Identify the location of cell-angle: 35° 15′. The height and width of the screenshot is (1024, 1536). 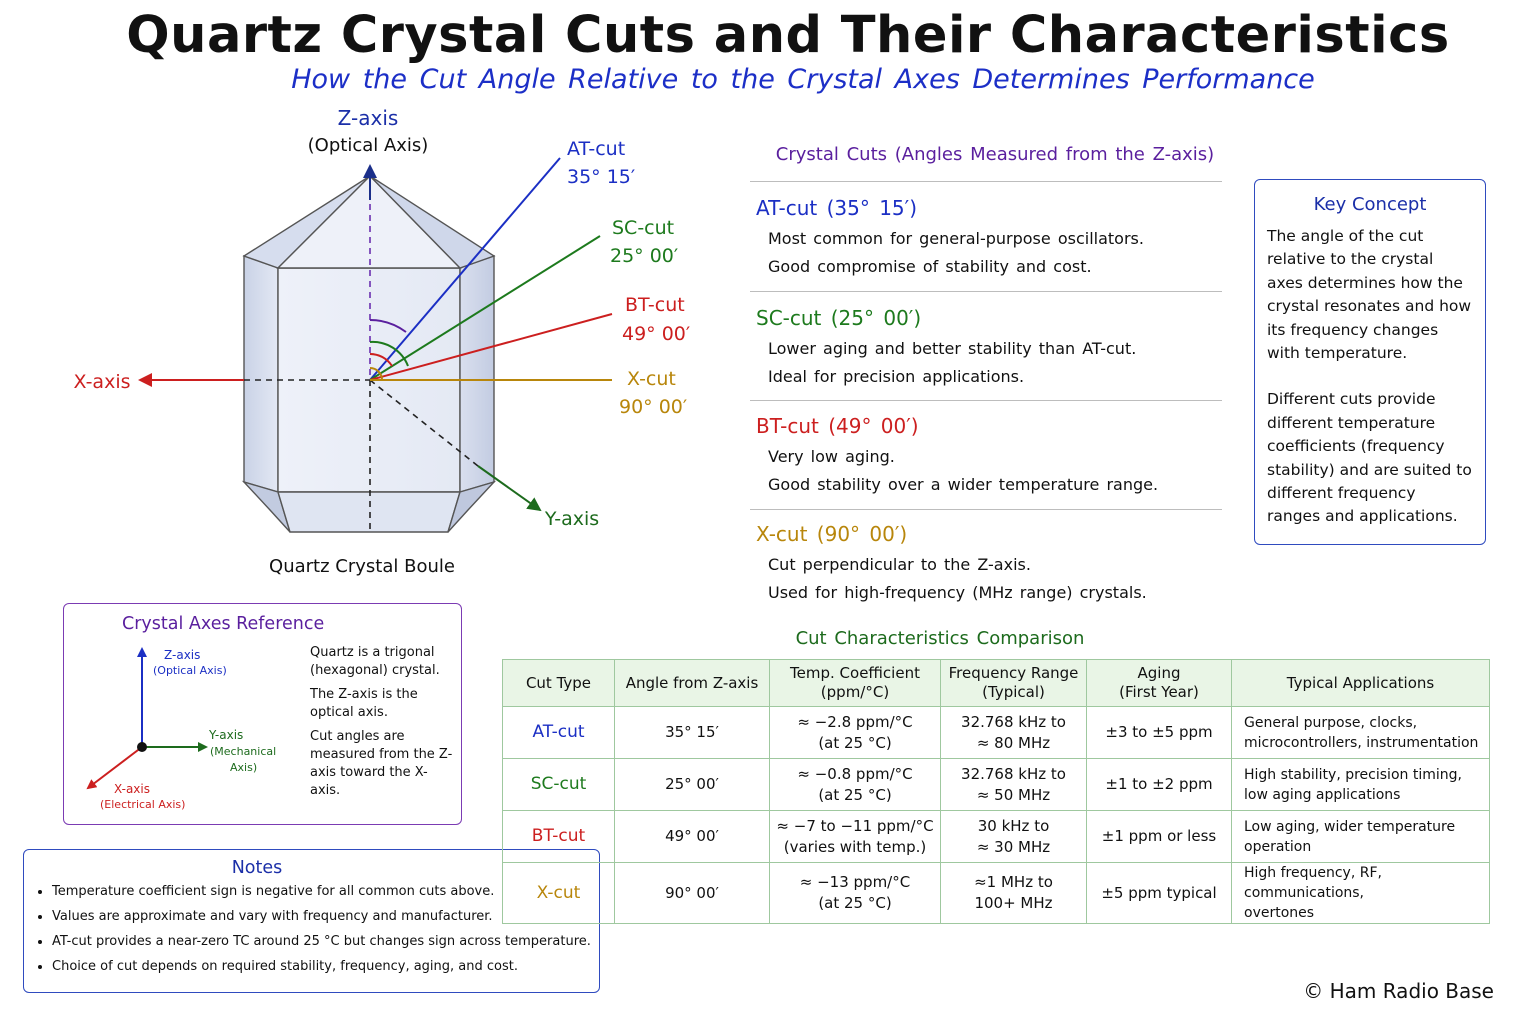
(692, 732).